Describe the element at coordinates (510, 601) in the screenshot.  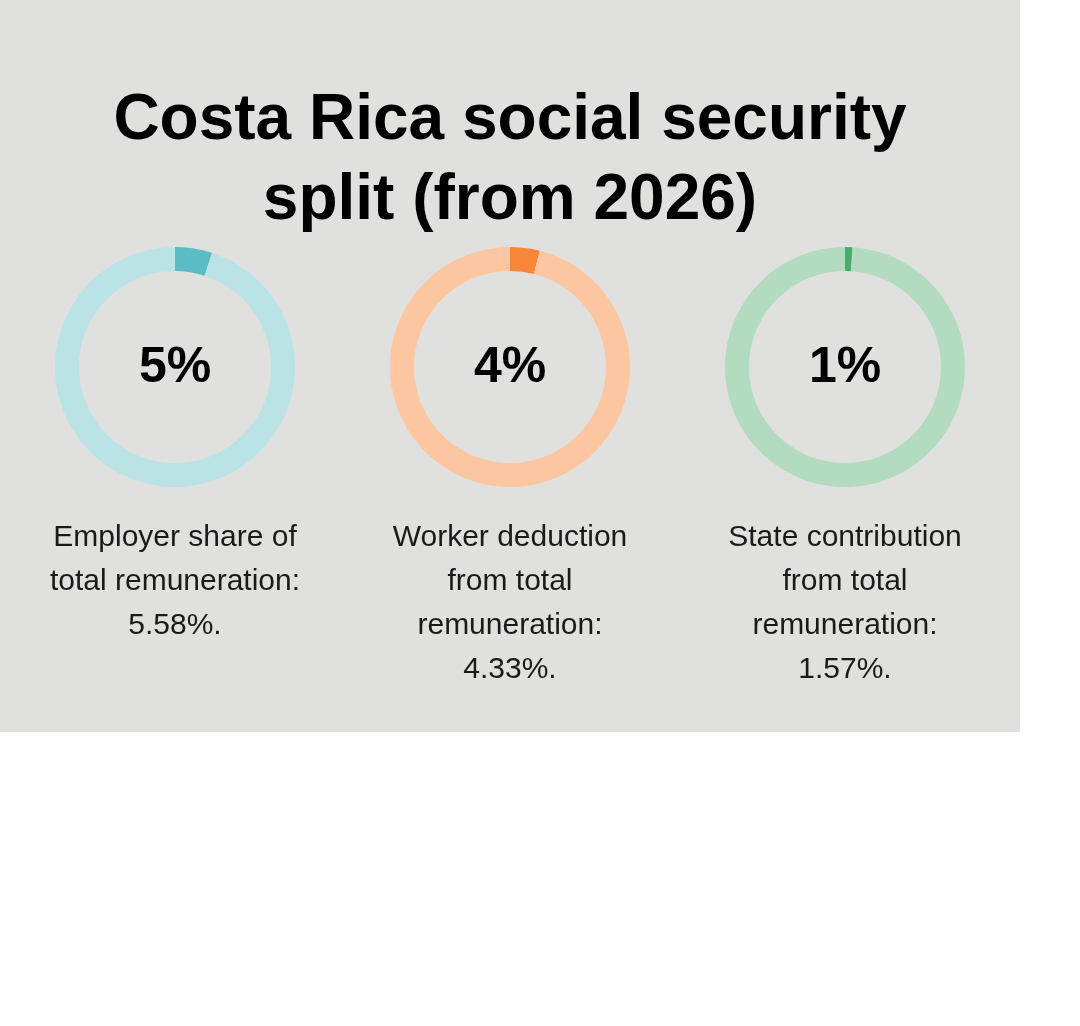
I see `text: Worker deduction from total remuneration: 4.33%.` at that location.